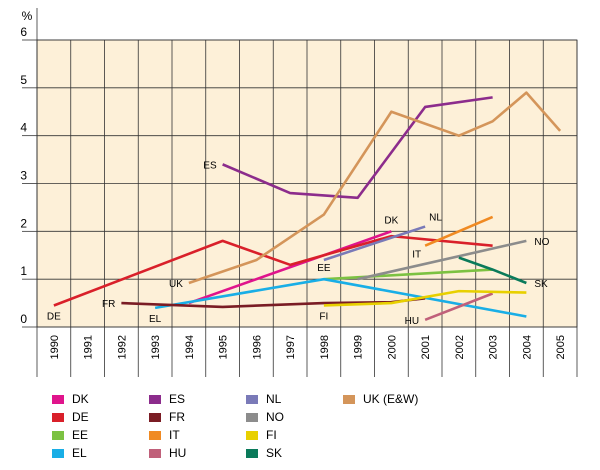  What do you see at coordinates (263, 399) in the screenshot?
I see `legend-item: NL` at bounding box center [263, 399].